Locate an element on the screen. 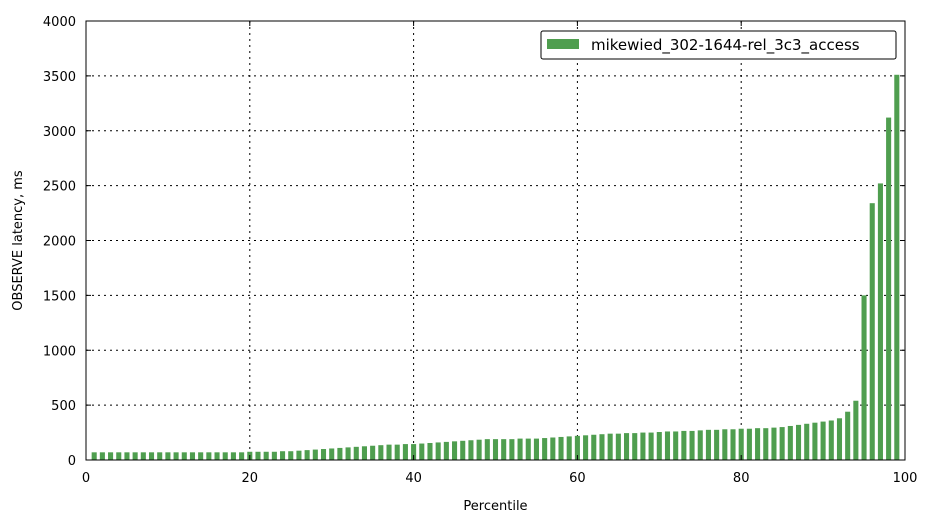  legend-label: mikewied_302-1644-rel_3c3_access is located at coordinates (725, 45).